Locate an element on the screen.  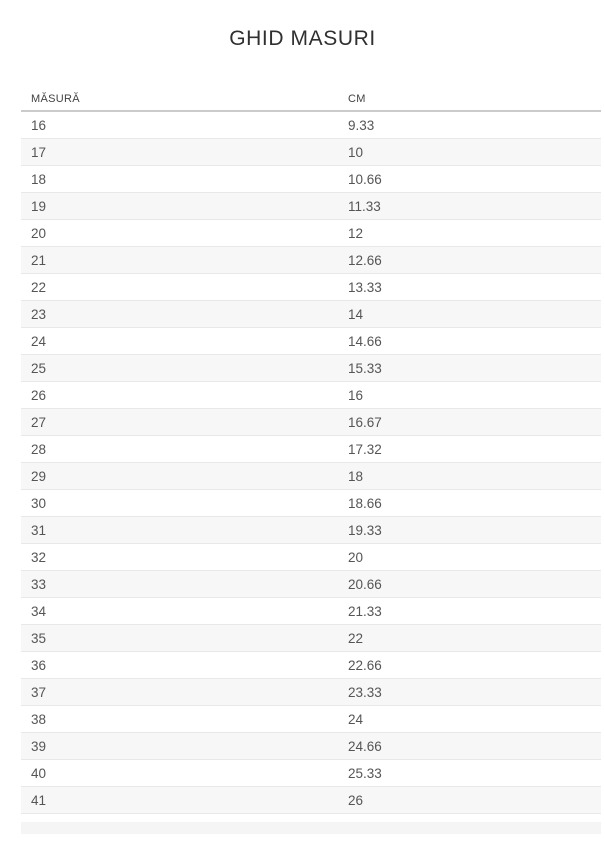
table-row: 21 12.66 is located at coordinates (311, 260).